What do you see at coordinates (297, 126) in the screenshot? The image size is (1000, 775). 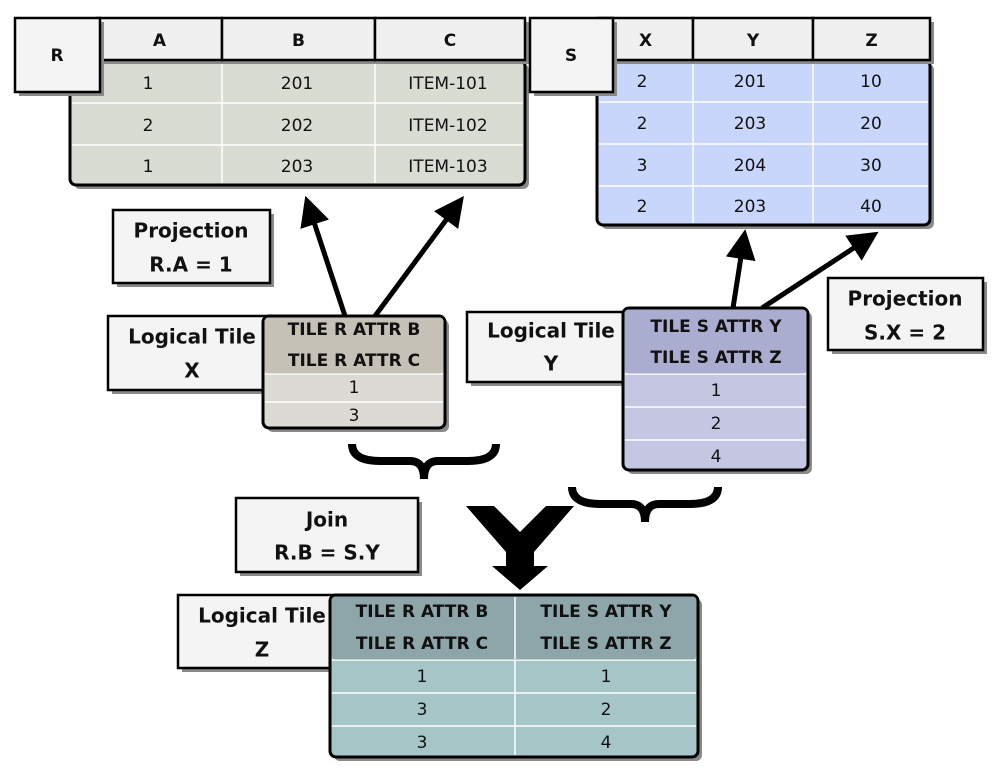 I see `cell: 202` at bounding box center [297, 126].